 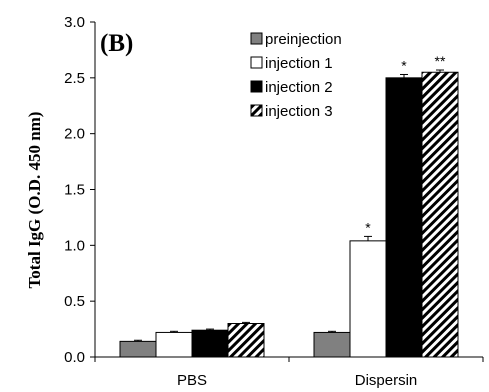 What do you see at coordinates (386, 380) in the screenshot?
I see `x-category-label: Dispersin` at bounding box center [386, 380].